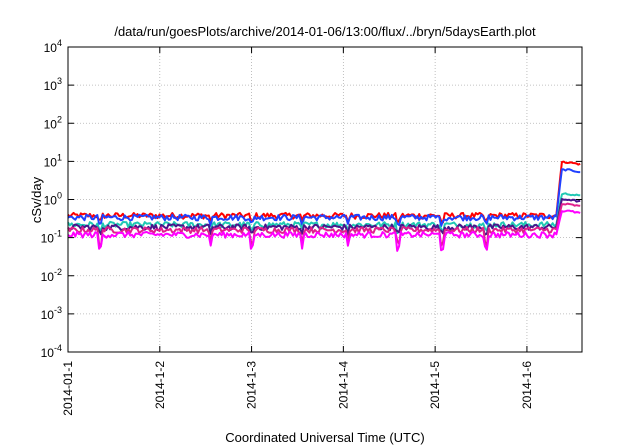  What do you see at coordinates (252, 385) in the screenshot?
I see `x-tick-label: 2014-1-3` at bounding box center [252, 385].